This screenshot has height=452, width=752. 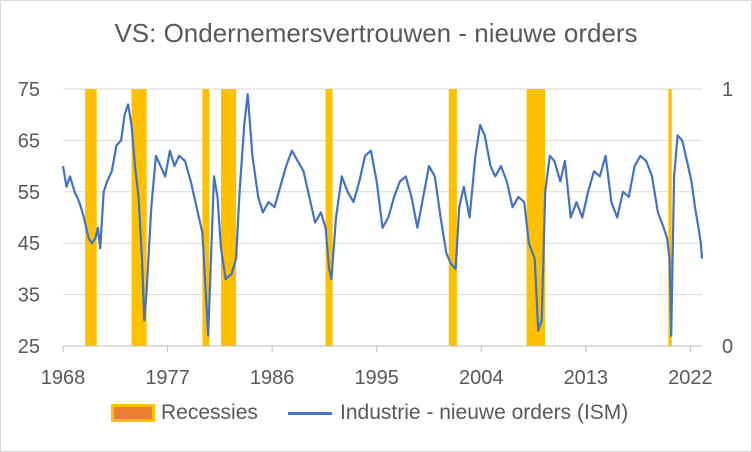 I want to click on recession-swatch, so click(x=133, y=413).